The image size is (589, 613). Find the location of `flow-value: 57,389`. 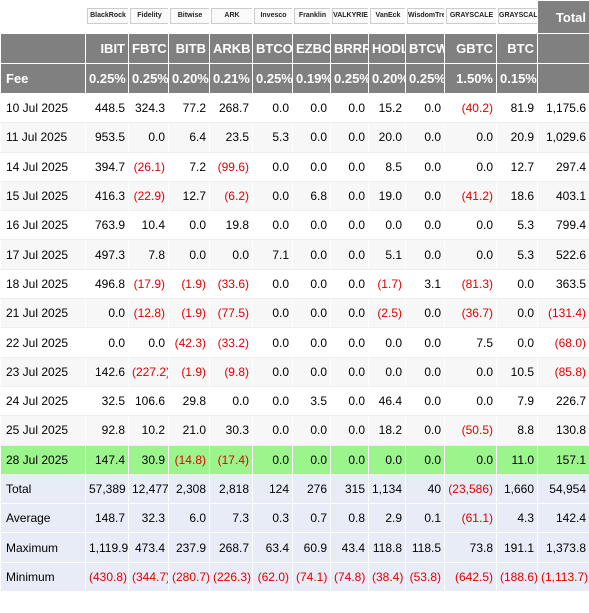

flow-value: 57,389 is located at coordinates (107, 489).